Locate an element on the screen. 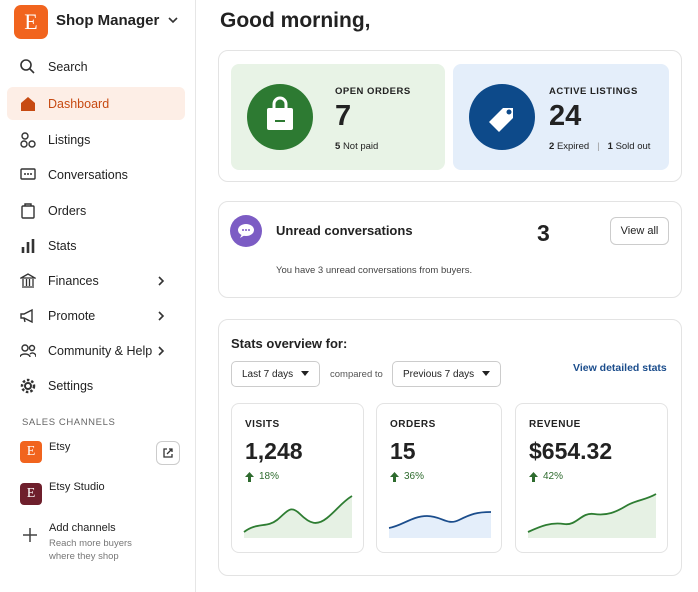  nav-item: Stats is located at coordinates (96, 245).